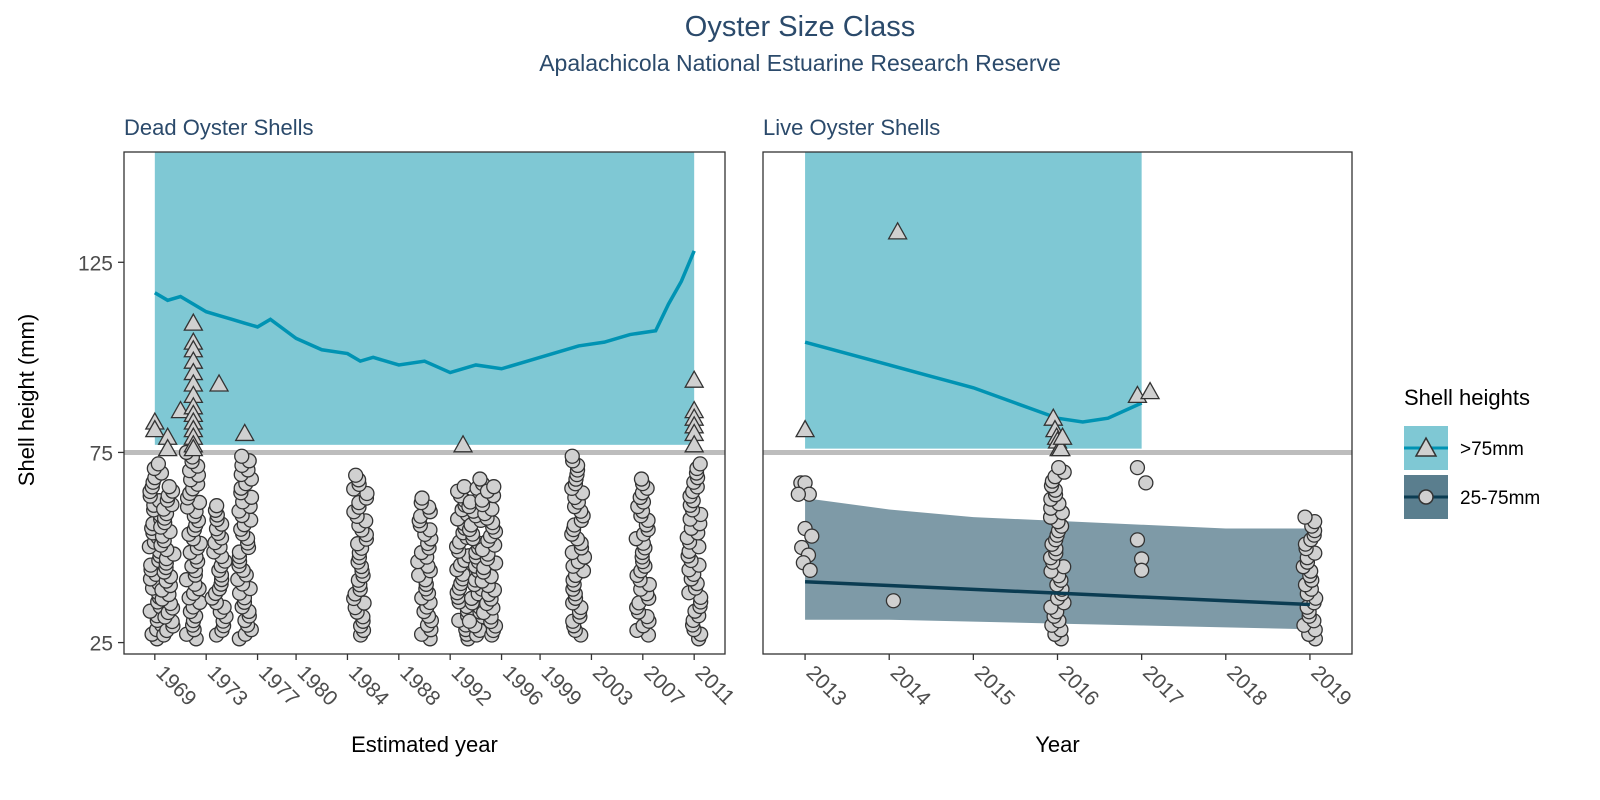  What do you see at coordinates (101, 644) in the screenshot?
I see `y-tick-label: 25` at bounding box center [101, 644].